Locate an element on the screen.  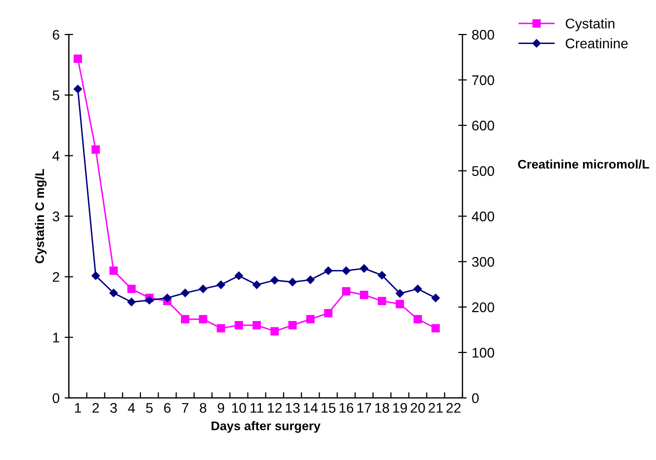
x-tick-label: 16 is located at coordinates (347, 407).